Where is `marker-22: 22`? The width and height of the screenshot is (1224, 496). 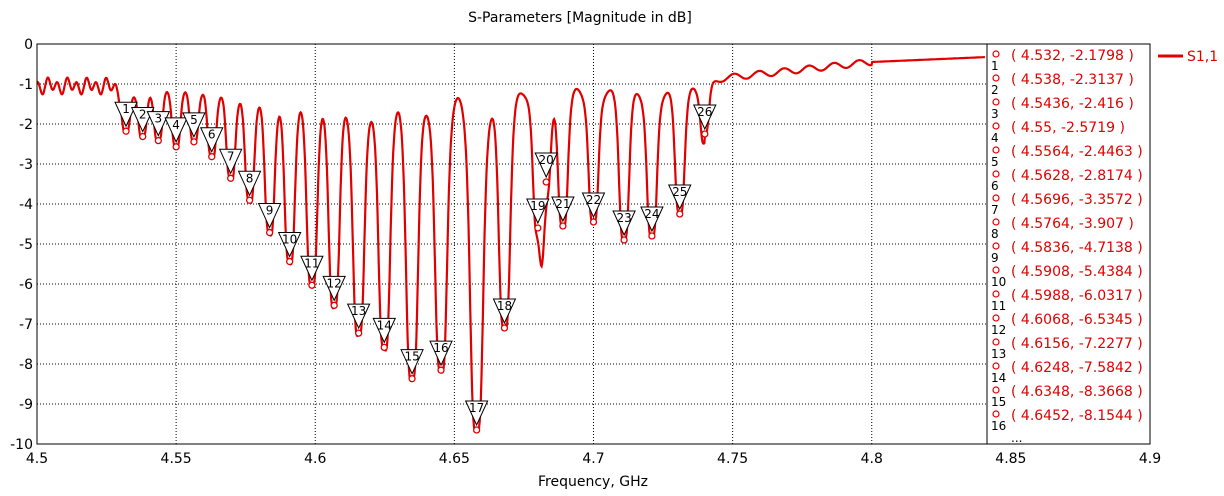
marker-22: 22 is located at coordinates (593, 209).